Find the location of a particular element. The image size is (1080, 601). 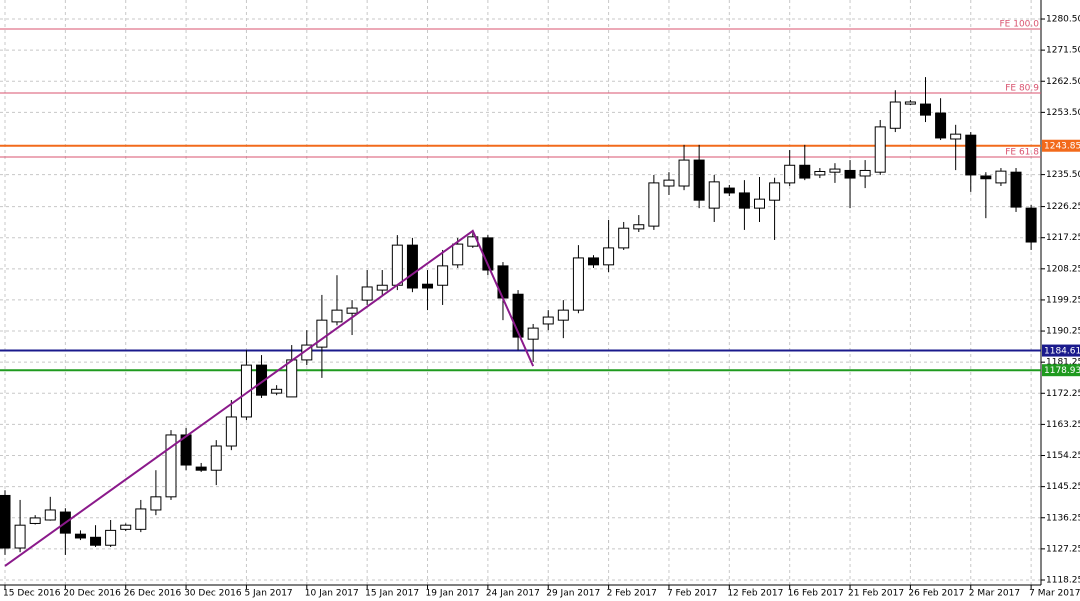

x-tick-label: 26 Dec 2016 is located at coordinates (153, 594).